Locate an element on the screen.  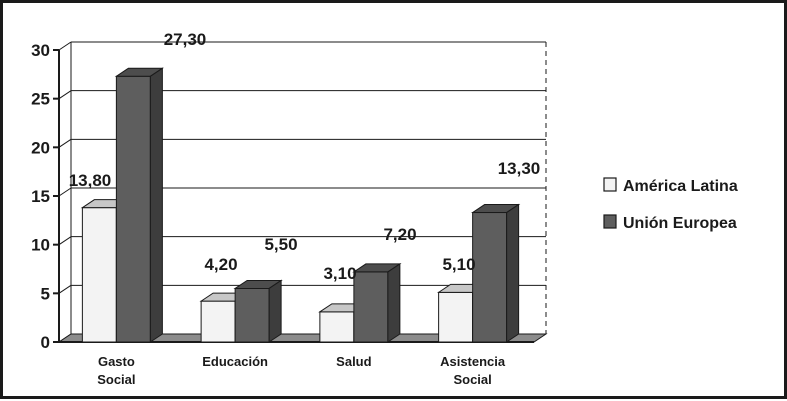
y-tick-label: 20 is located at coordinates (40, 147).